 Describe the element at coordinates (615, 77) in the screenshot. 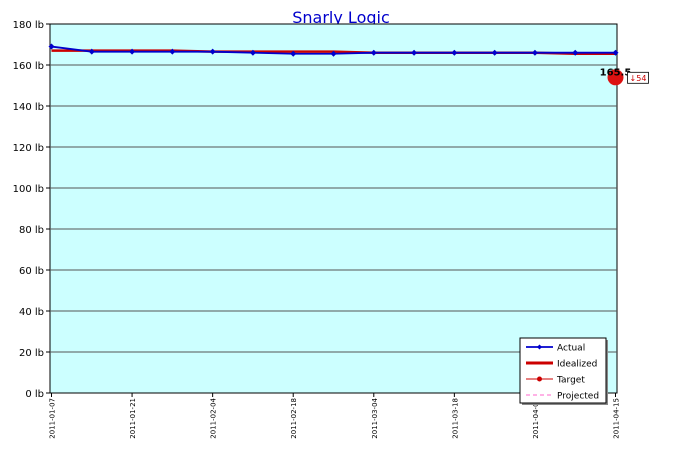

I see `target-point` at that location.